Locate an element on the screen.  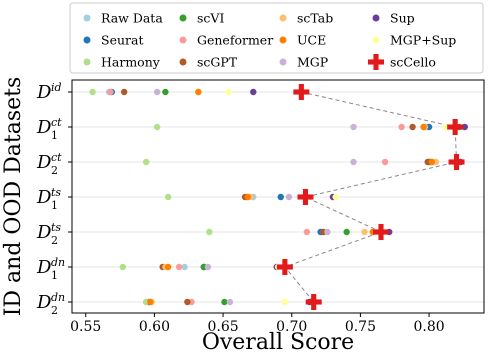
legend-item: Raw Data is located at coordinates (123, 18).